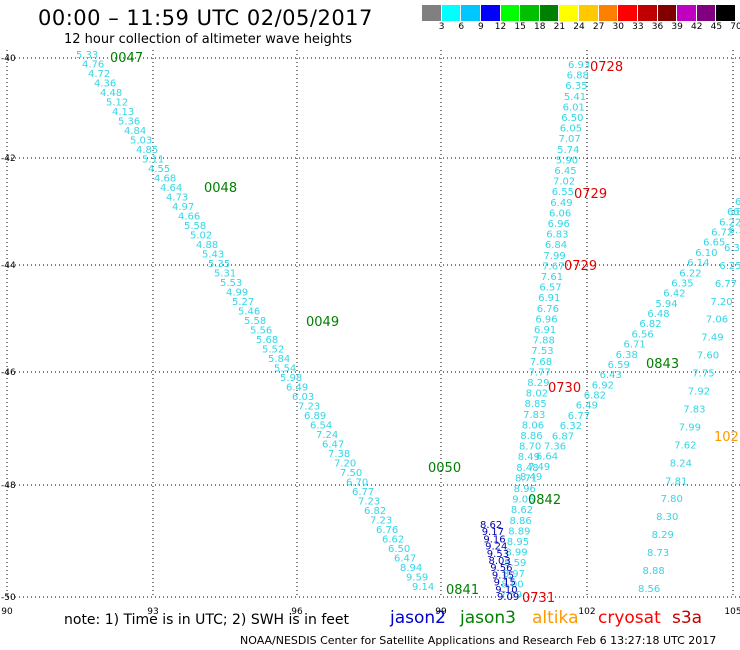 This screenshot has height=650, width=740. I want to click on legend-label: 3, so click(441, 27).